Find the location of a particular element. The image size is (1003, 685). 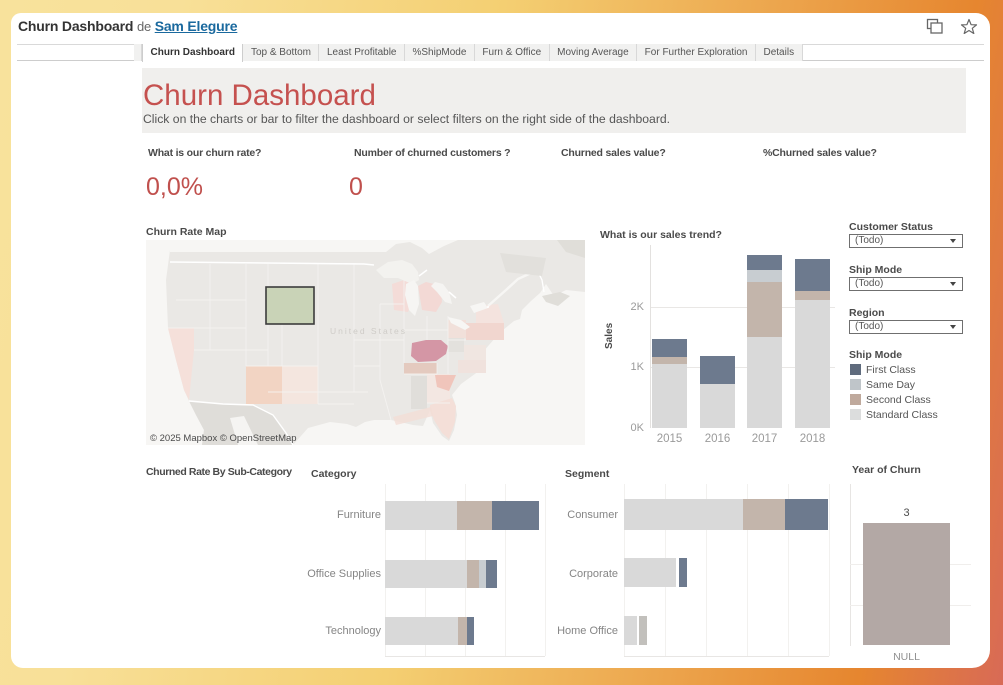

svg-text: © 2025 Mapbox © OpenStreetMap is located at coordinates (223, 438).